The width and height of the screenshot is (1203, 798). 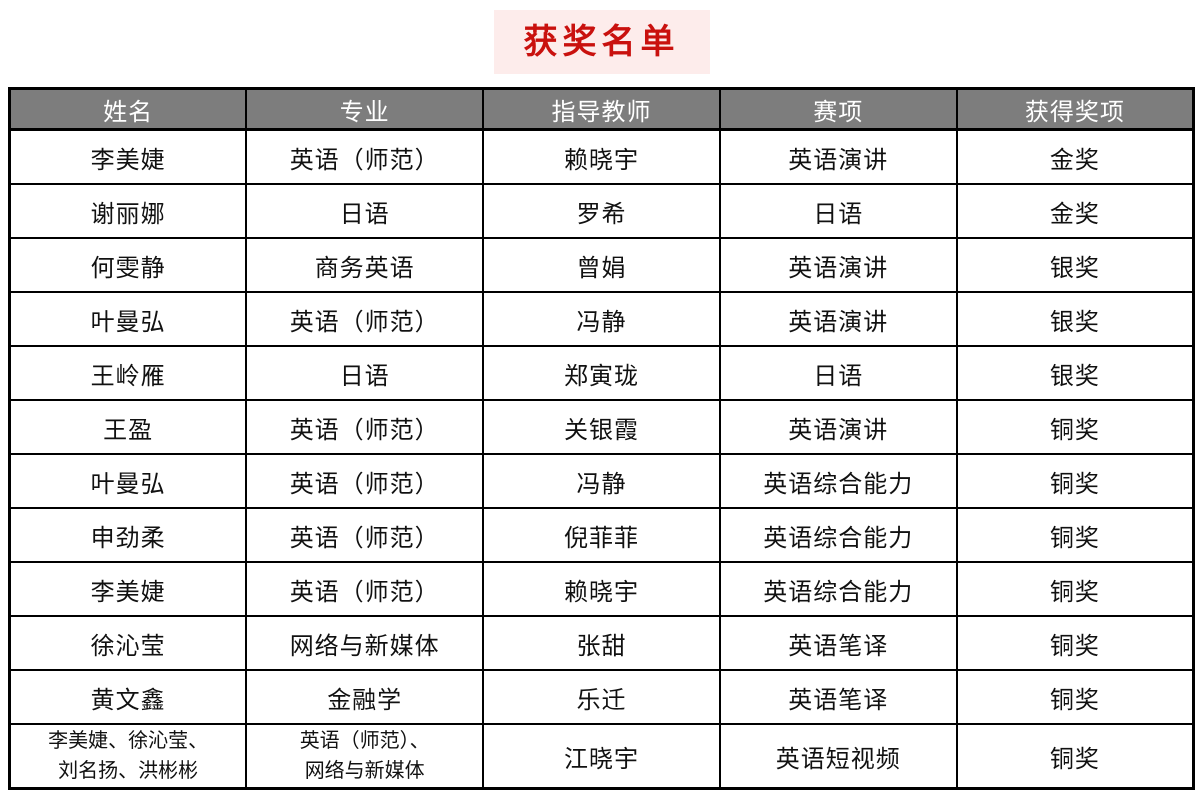 I want to click on table-cell: 曾娟, so click(x=601, y=265).